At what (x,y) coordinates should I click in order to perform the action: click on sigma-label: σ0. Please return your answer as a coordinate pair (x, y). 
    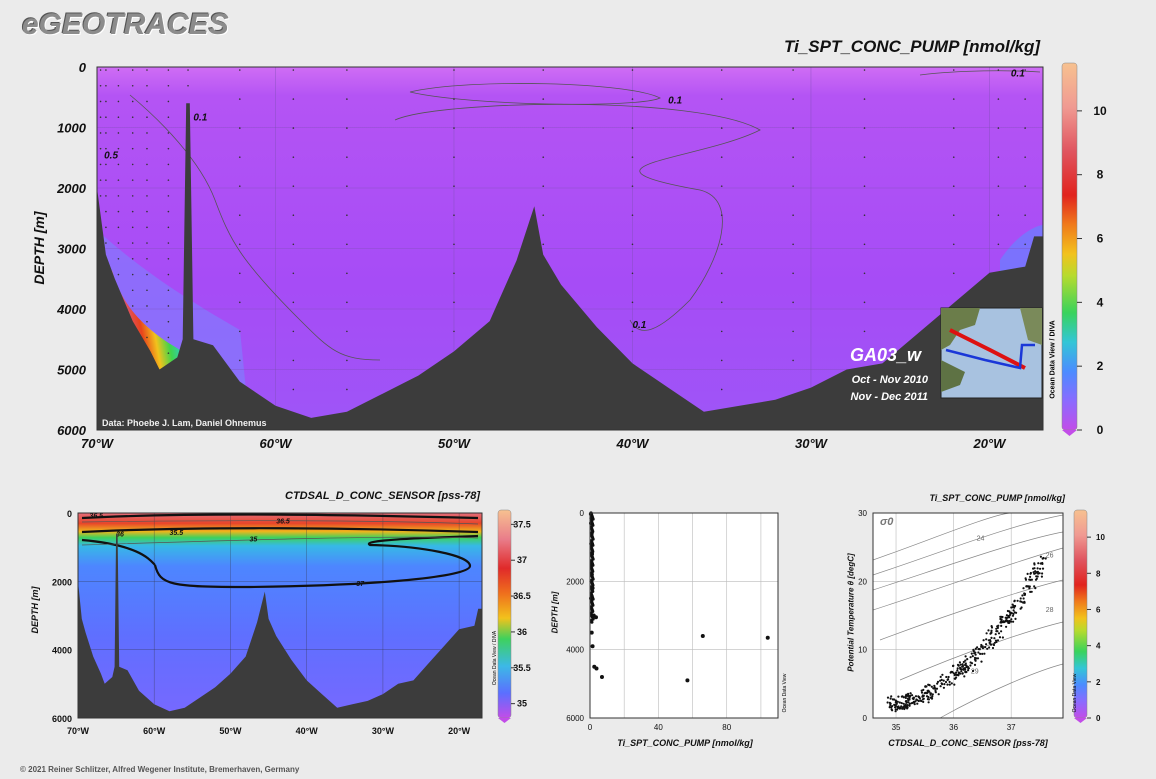
    Looking at the image, I should click on (887, 522).